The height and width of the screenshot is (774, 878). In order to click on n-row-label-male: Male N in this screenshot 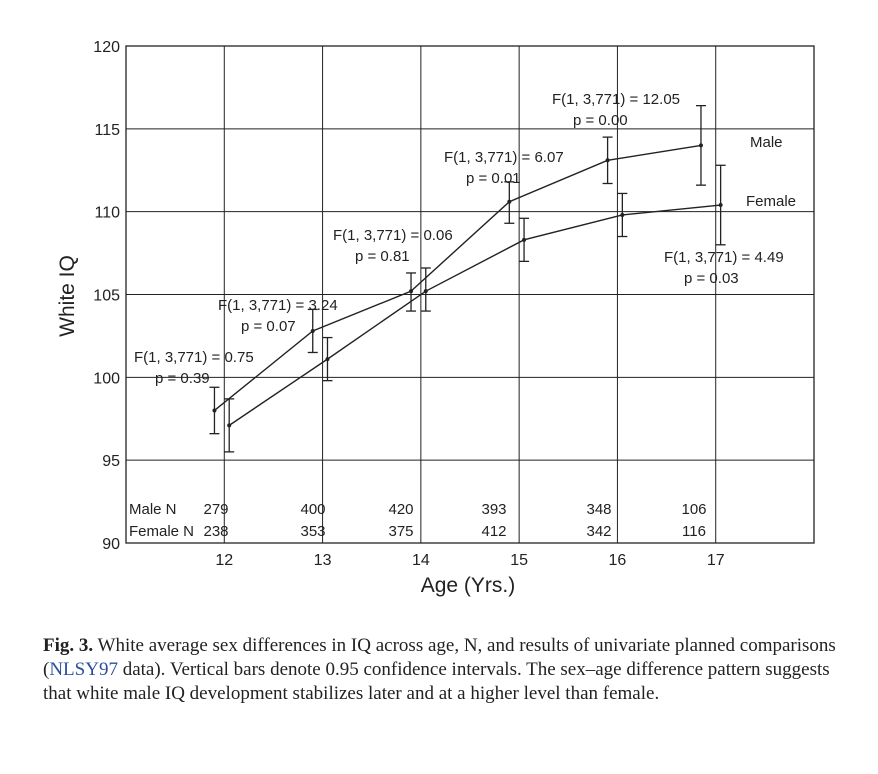, I will do `click(153, 509)`.